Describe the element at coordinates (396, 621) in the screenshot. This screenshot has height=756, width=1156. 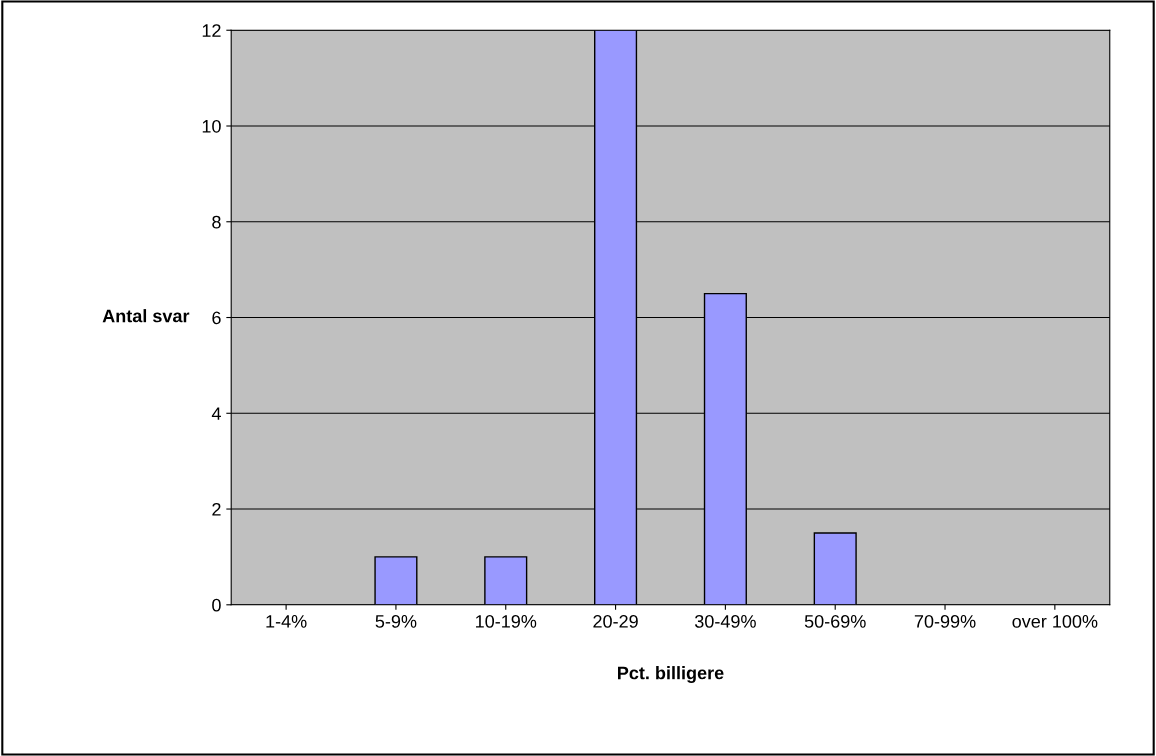
I see `x-tick-label: 5-9%` at that location.